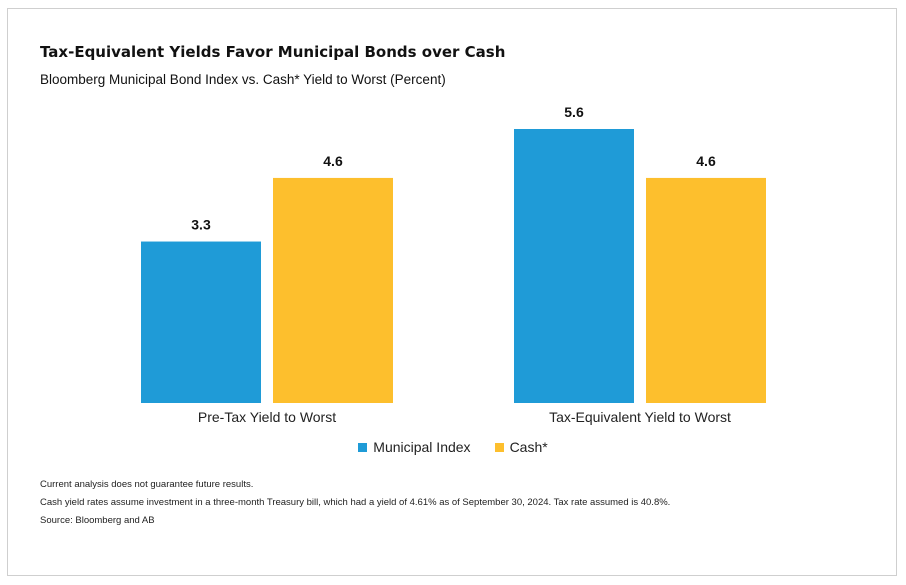 This screenshot has height=585, width=906. I want to click on legend-label-cash: Cash*, so click(528, 447).